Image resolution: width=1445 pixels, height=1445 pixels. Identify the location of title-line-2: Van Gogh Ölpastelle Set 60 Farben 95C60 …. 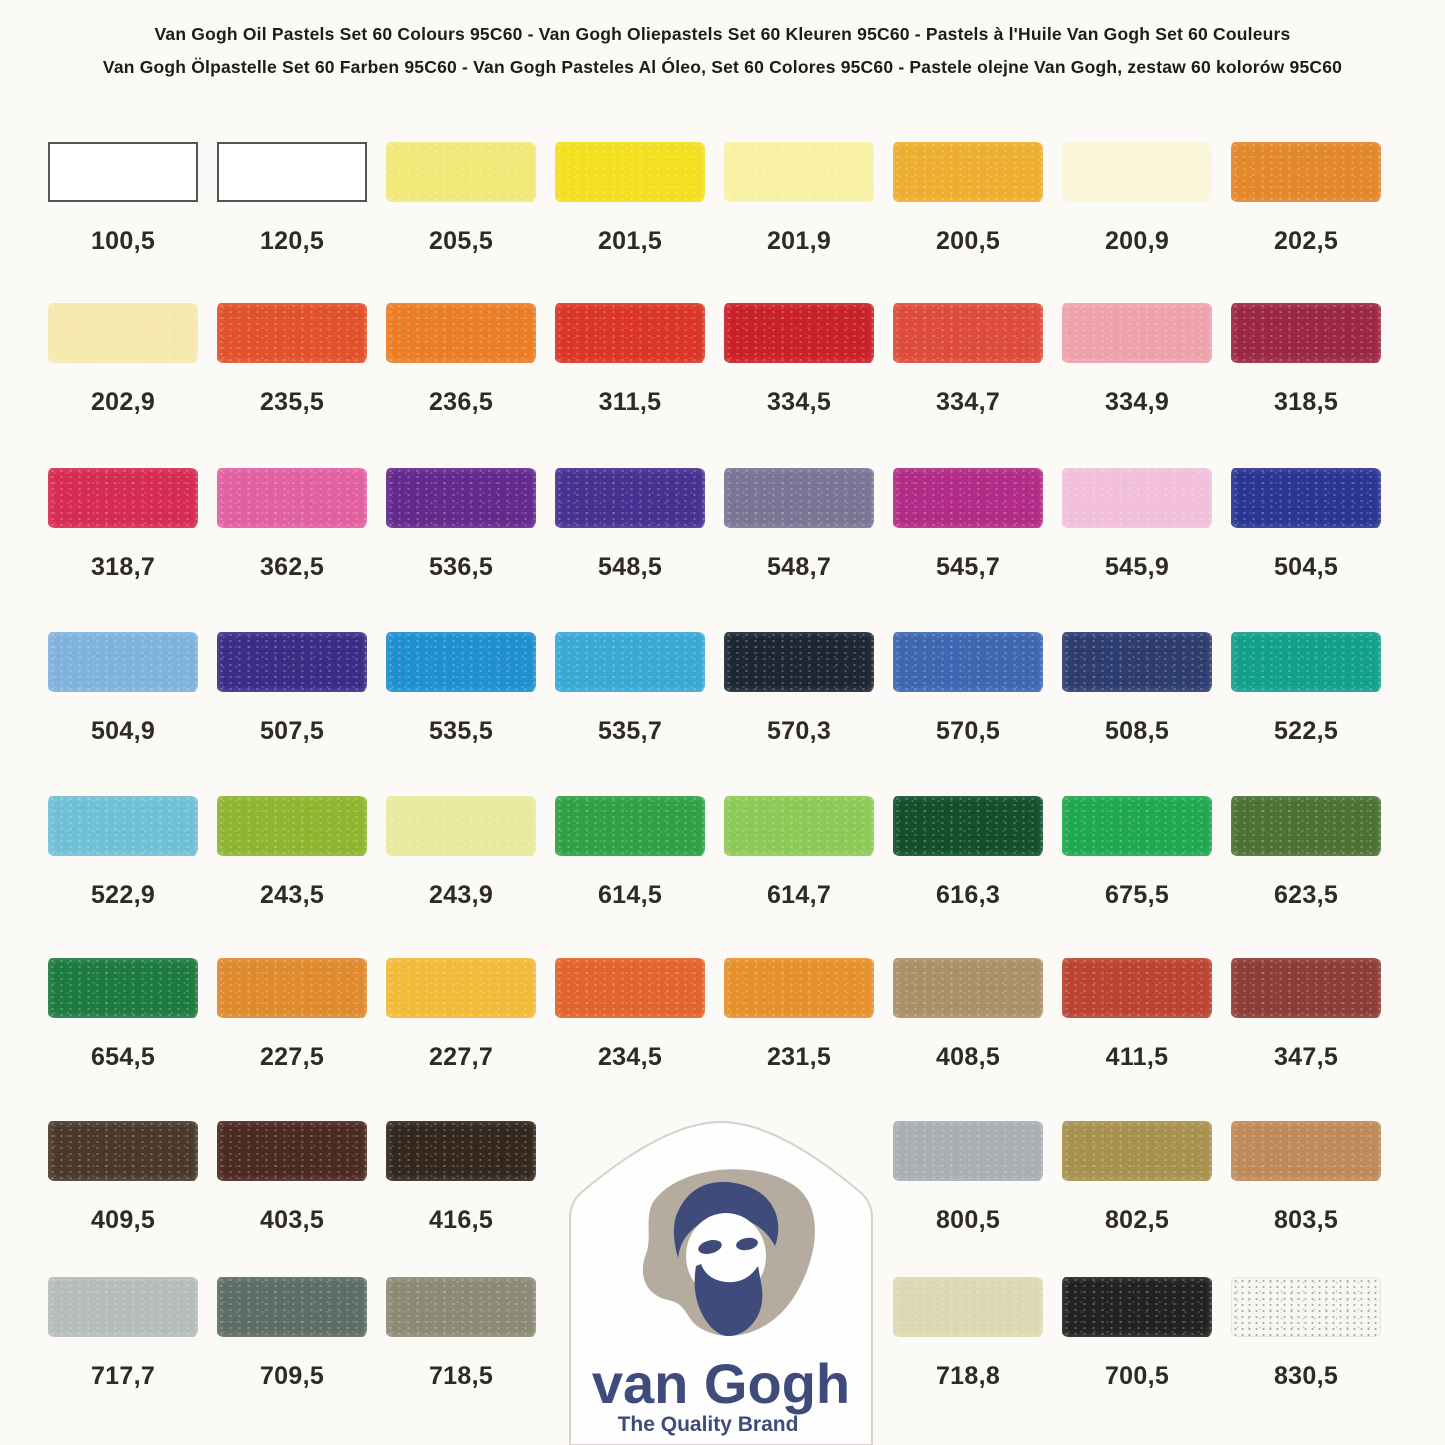
(722, 67).